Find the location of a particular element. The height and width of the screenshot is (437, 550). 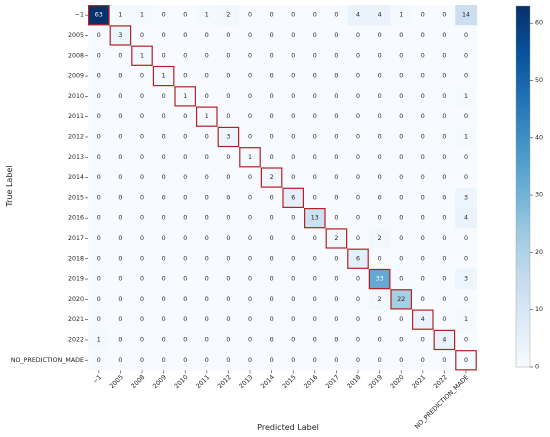

cell-value-11-3: 0 is located at coordinates (164, 238).